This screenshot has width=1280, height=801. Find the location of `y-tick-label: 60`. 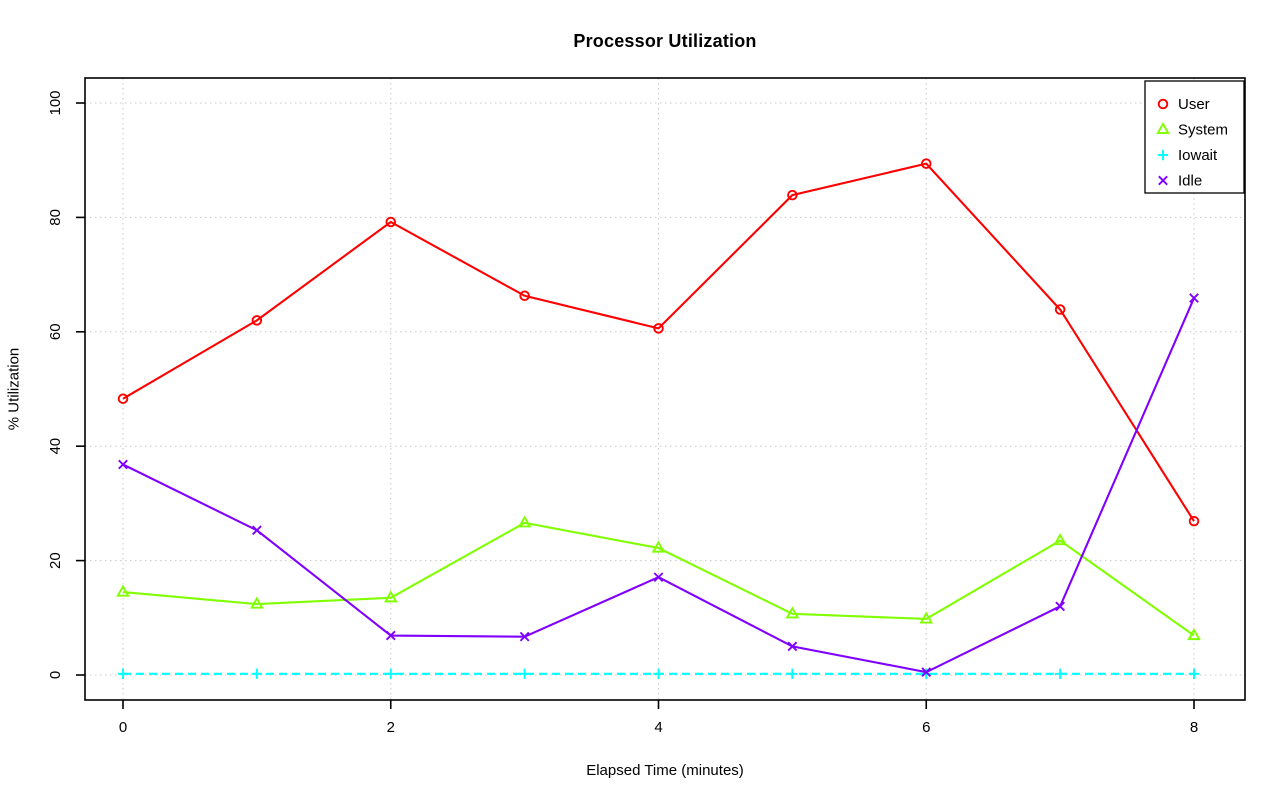

y-tick-label: 60 is located at coordinates (55, 331).